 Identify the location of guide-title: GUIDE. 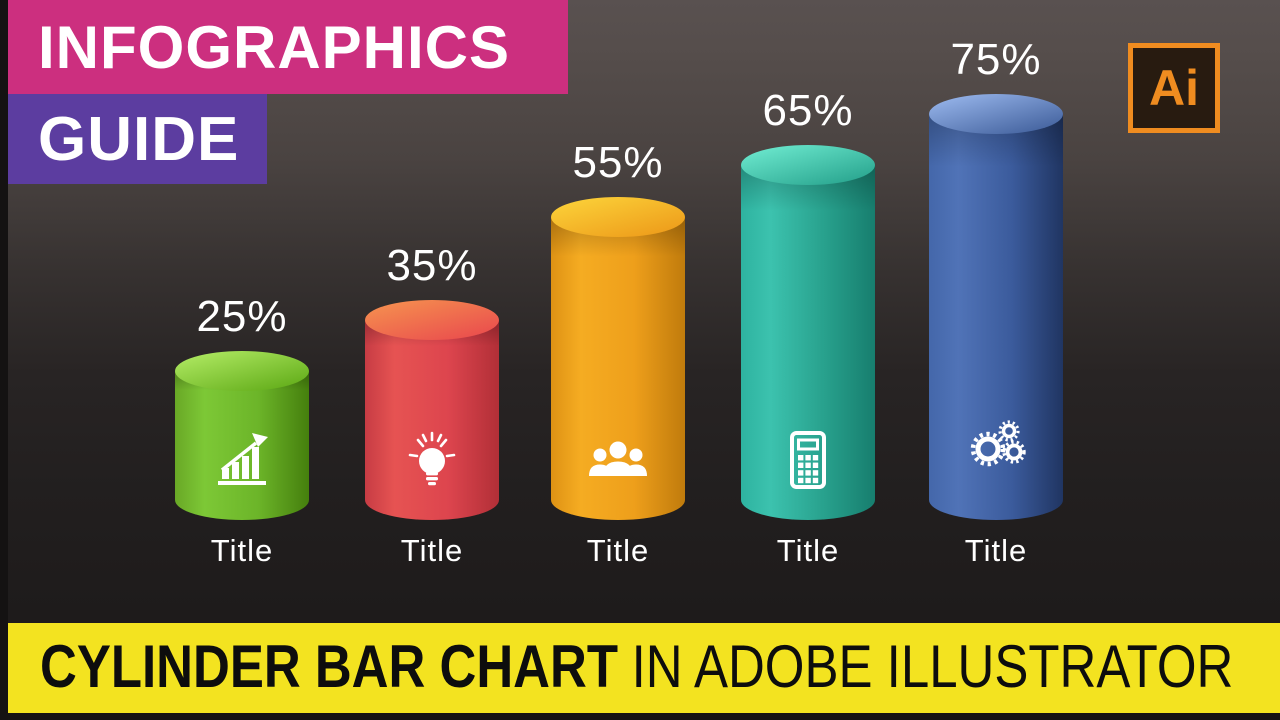
(139, 139).